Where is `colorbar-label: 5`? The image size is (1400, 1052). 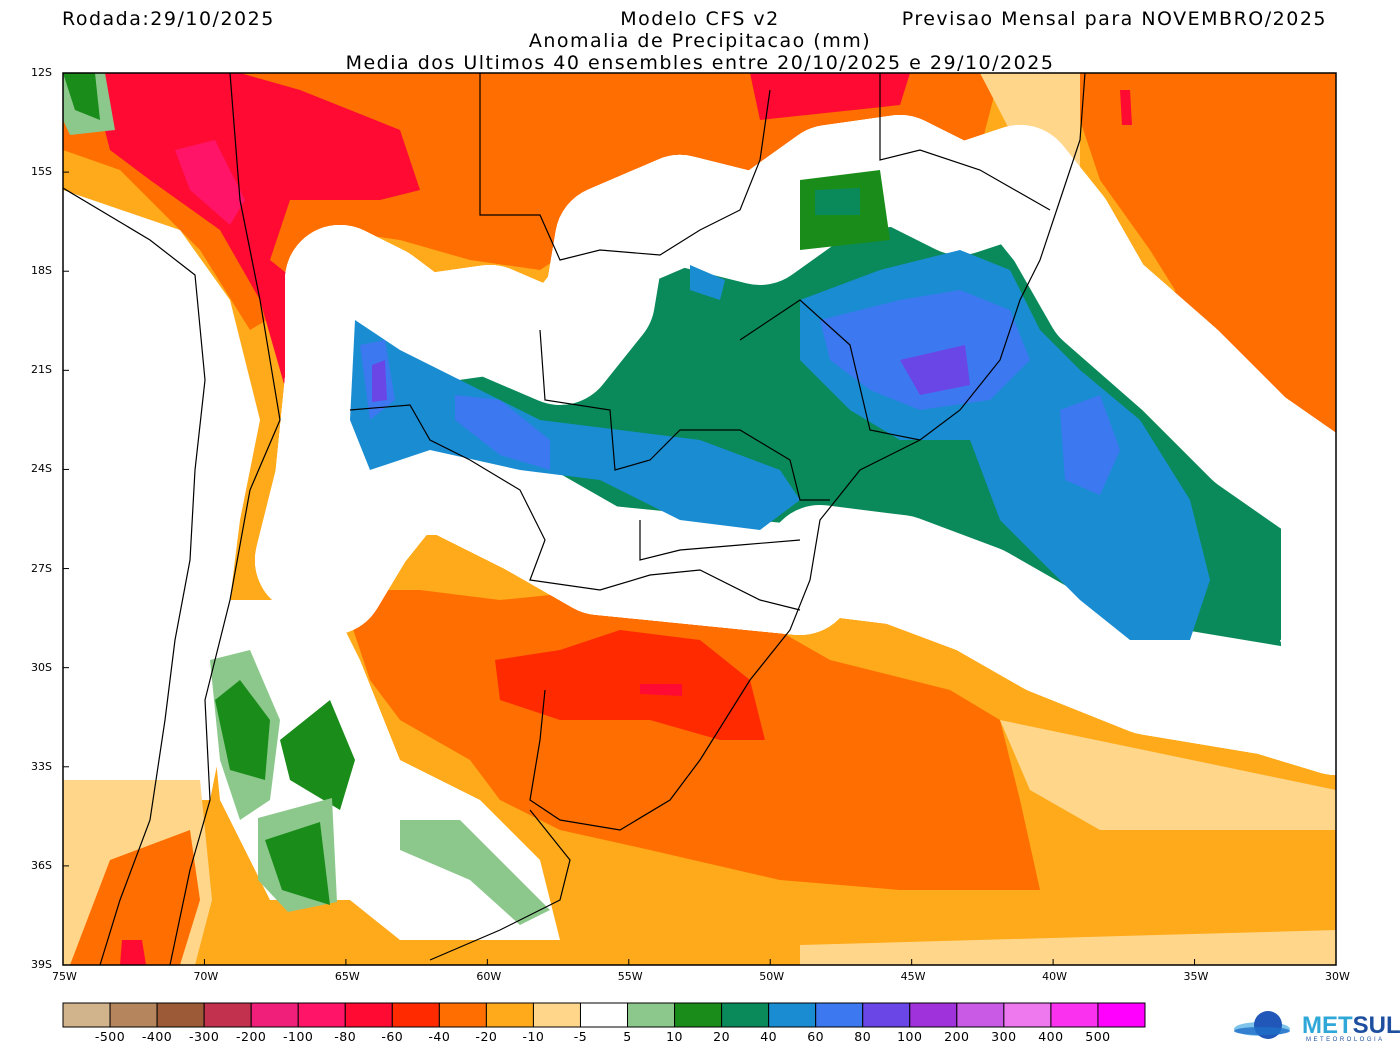
colorbar-label: 5 is located at coordinates (627, 1036).